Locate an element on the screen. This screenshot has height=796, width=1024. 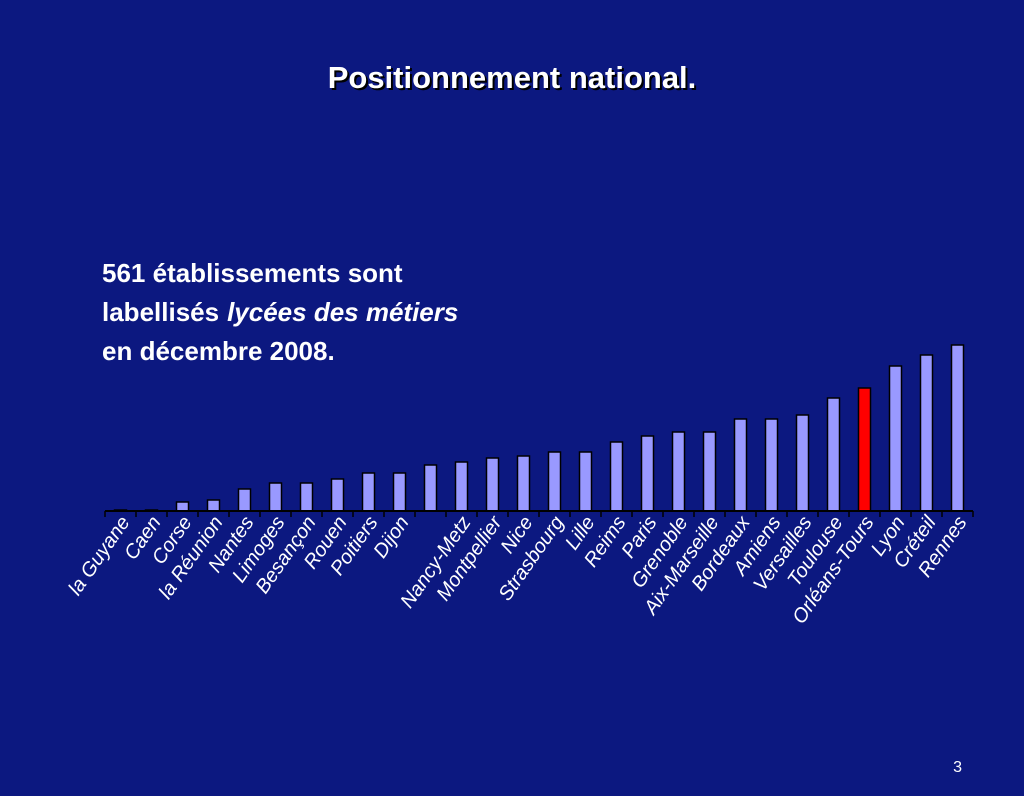
annotation-text: labellisés is located at coordinates (160, 312).